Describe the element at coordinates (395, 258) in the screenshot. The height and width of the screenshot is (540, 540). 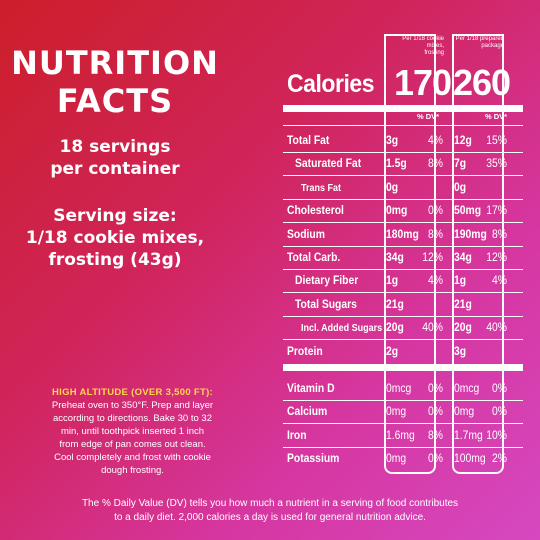
I see `amount-cookie-mixes: 34g` at that location.